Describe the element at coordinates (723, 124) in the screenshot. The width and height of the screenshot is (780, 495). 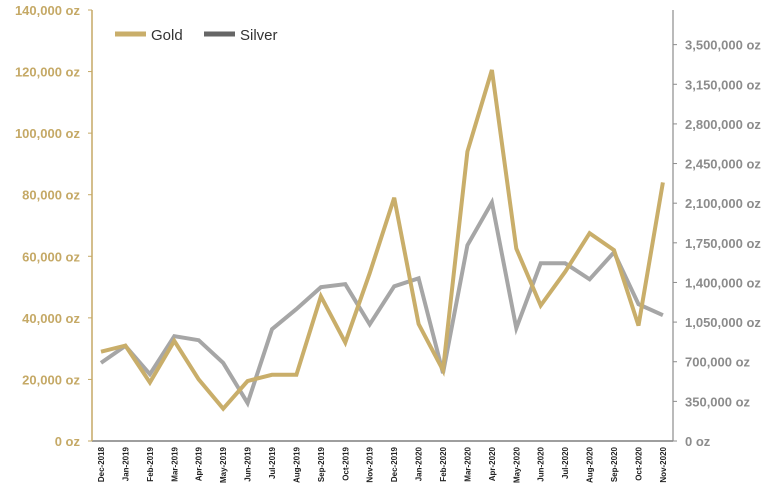
I see `right-axis-tick-label: 2,800,000 oz` at that location.